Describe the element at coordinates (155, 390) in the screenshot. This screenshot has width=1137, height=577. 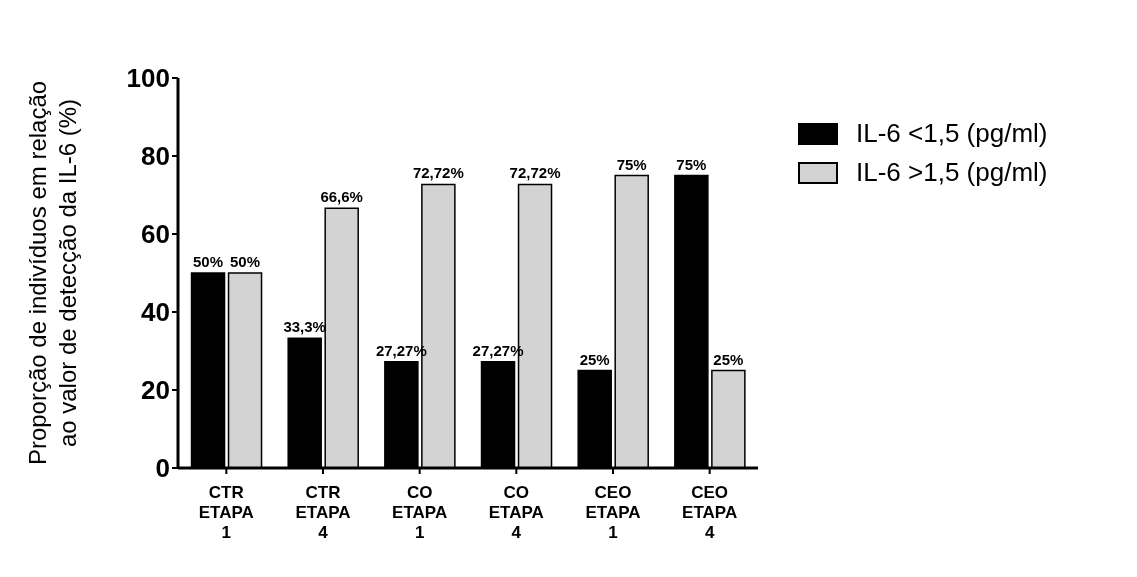
I see `y-tick-label: 20` at that location.